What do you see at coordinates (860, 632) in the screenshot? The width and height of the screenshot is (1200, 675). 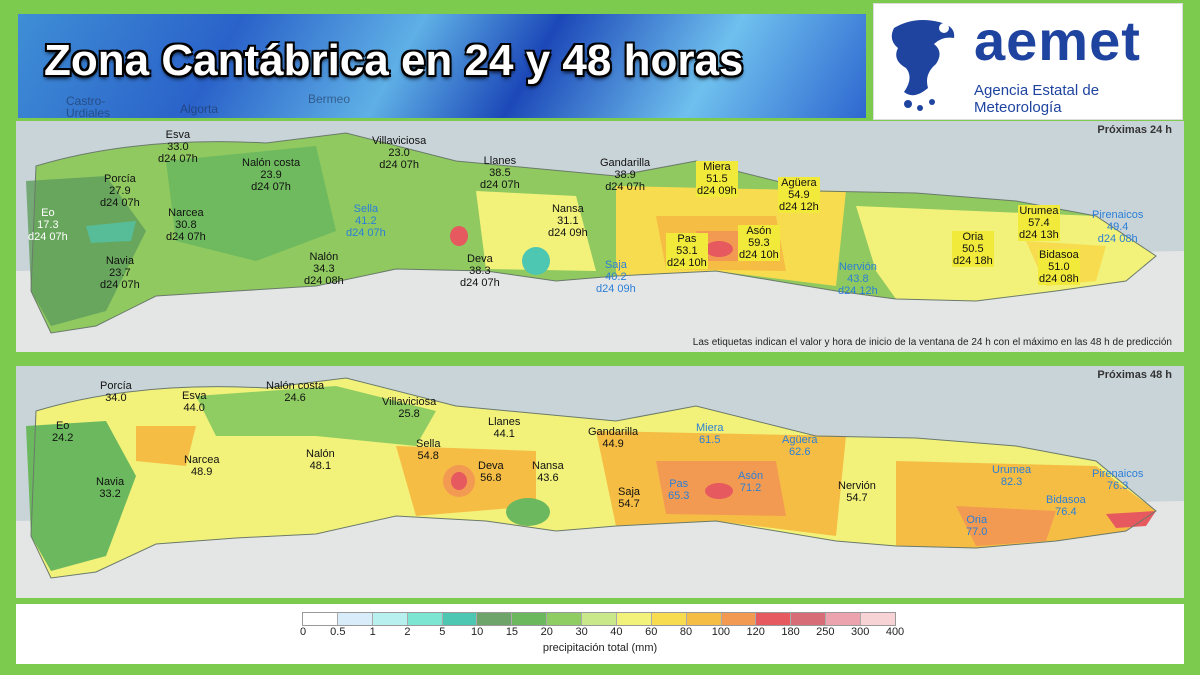 I see `legend-tick-label: 300` at bounding box center [860, 632].